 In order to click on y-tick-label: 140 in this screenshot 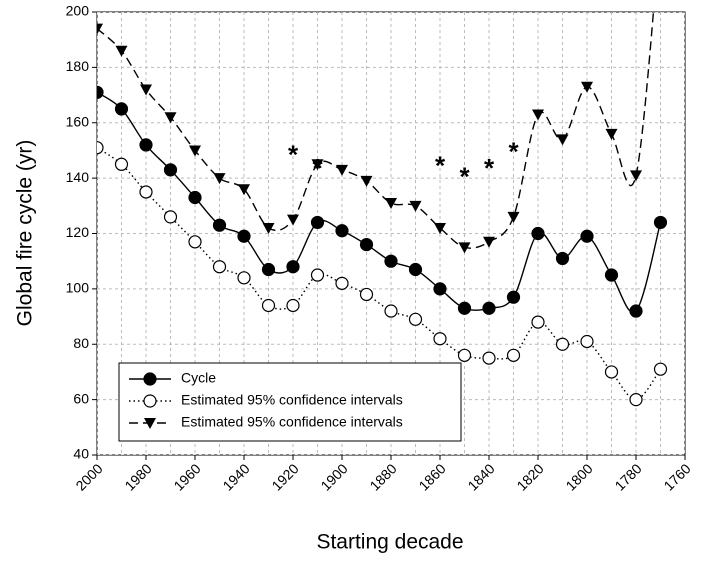, I will do `click(78, 177)`.